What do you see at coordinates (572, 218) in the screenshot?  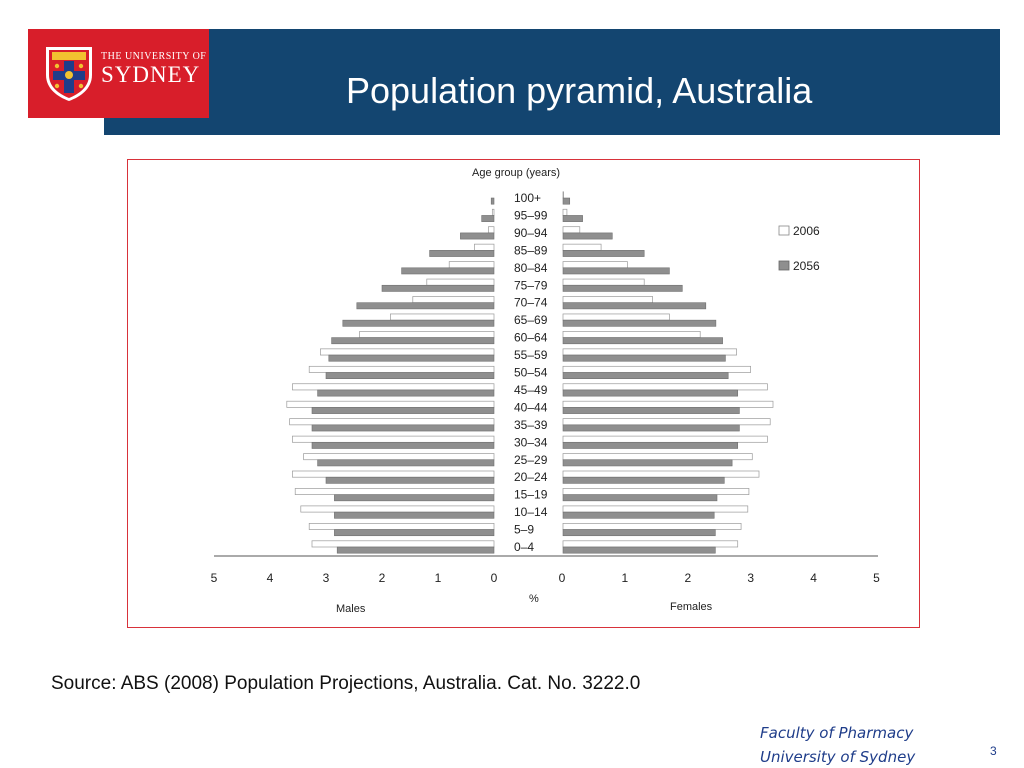 I see `bar-female-2056-95–99` at bounding box center [572, 218].